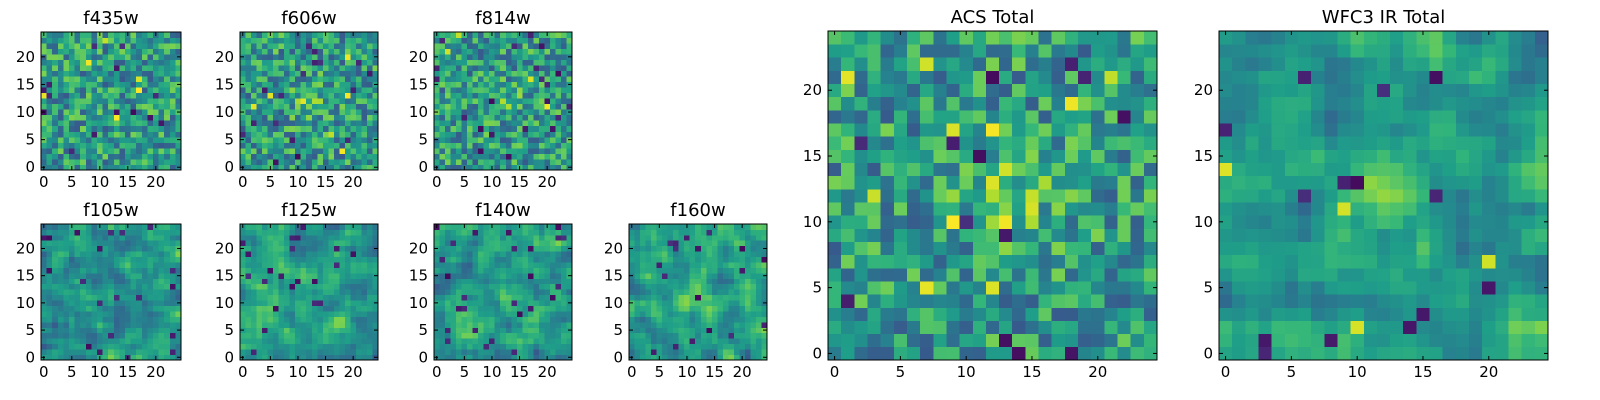 The width and height of the screenshot is (1600, 400). Describe the element at coordinates (110, 18) in the screenshot. I see `panel-title: f435w` at that location.